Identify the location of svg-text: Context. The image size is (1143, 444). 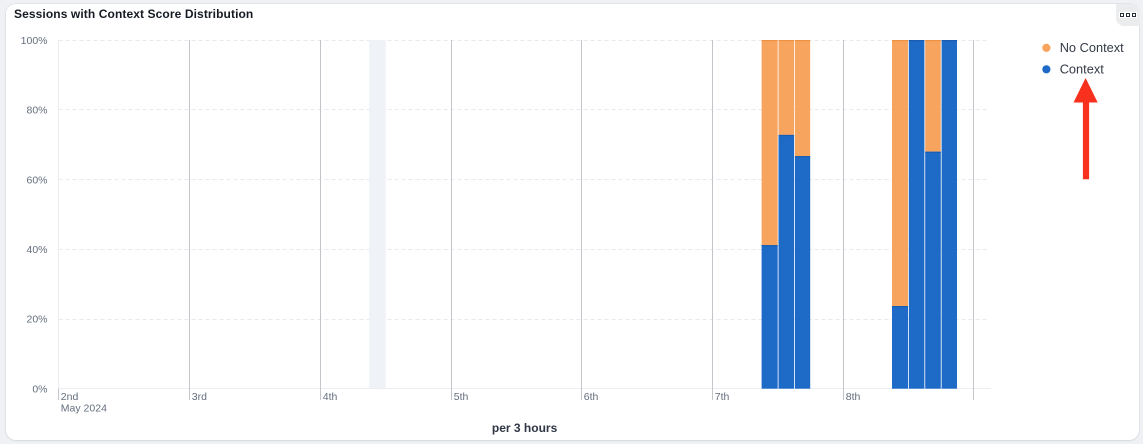
(1082, 69).